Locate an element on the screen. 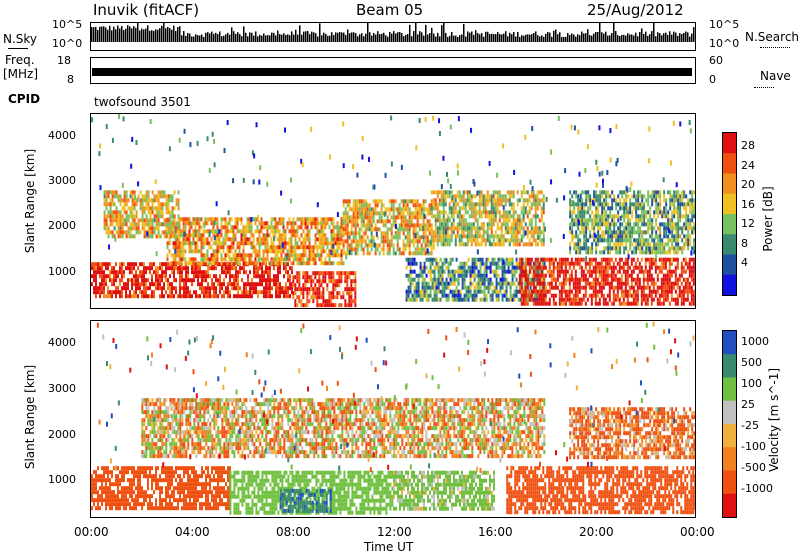 The height and width of the screenshot is (554, 800). nave-tick-top: 60 is located at coordinates (716, 60).